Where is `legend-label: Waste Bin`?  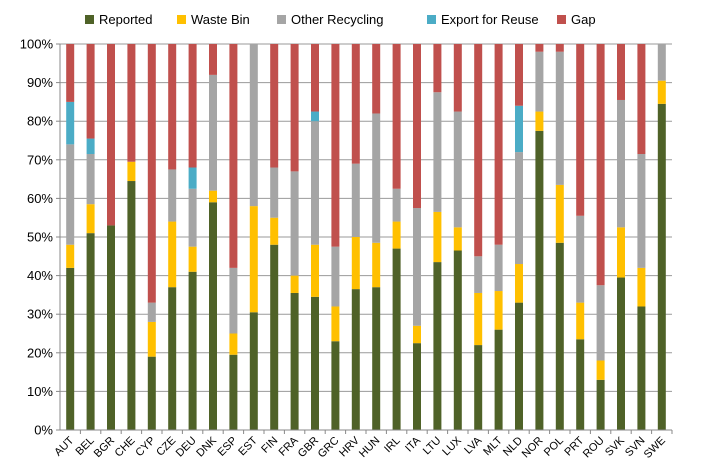 legend-label: Waste Bin is located at coordinates (220, 19).